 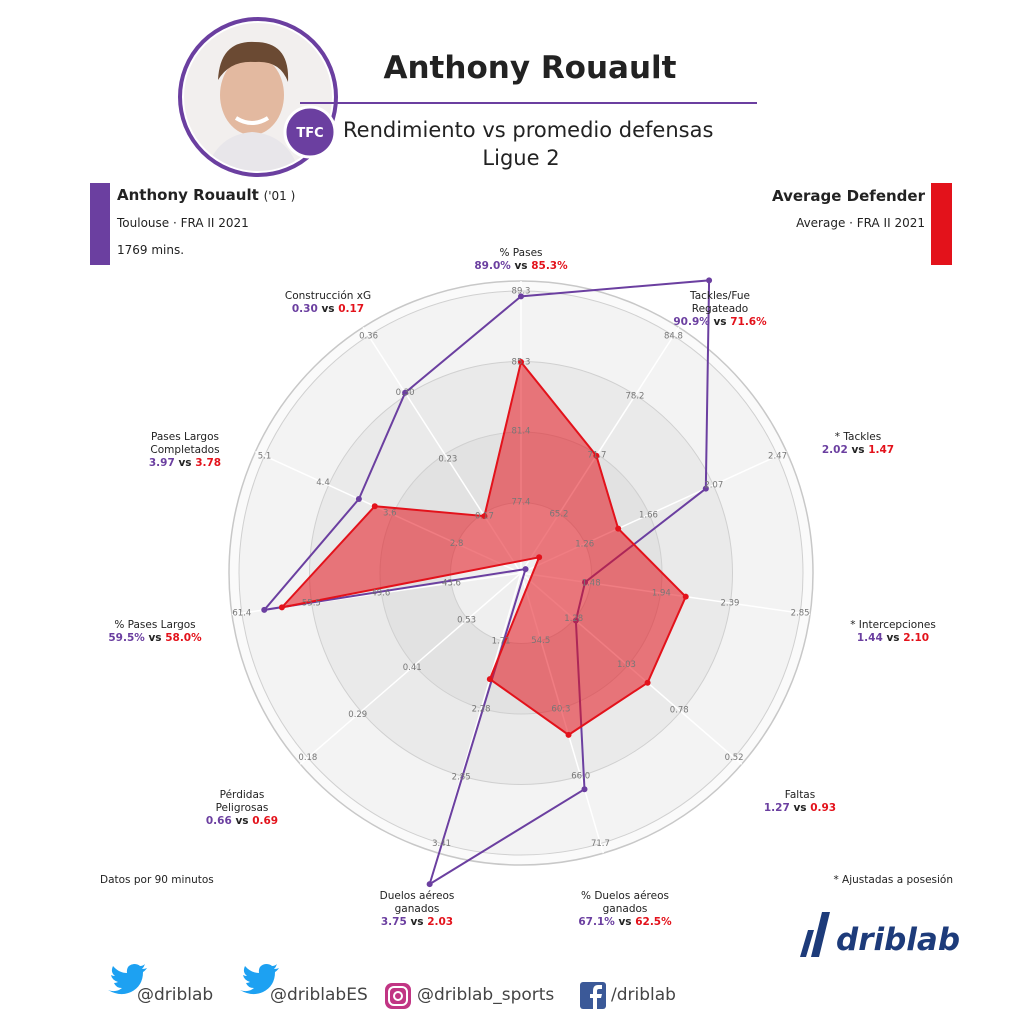 I want to click on player-value: 89.0%, so click(x=492, y=266).